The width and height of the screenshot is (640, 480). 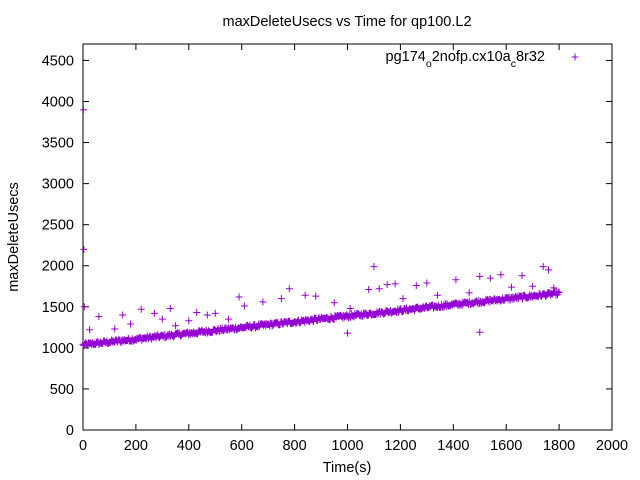 I want to click on legend-marker, so click(x=575, y=57).